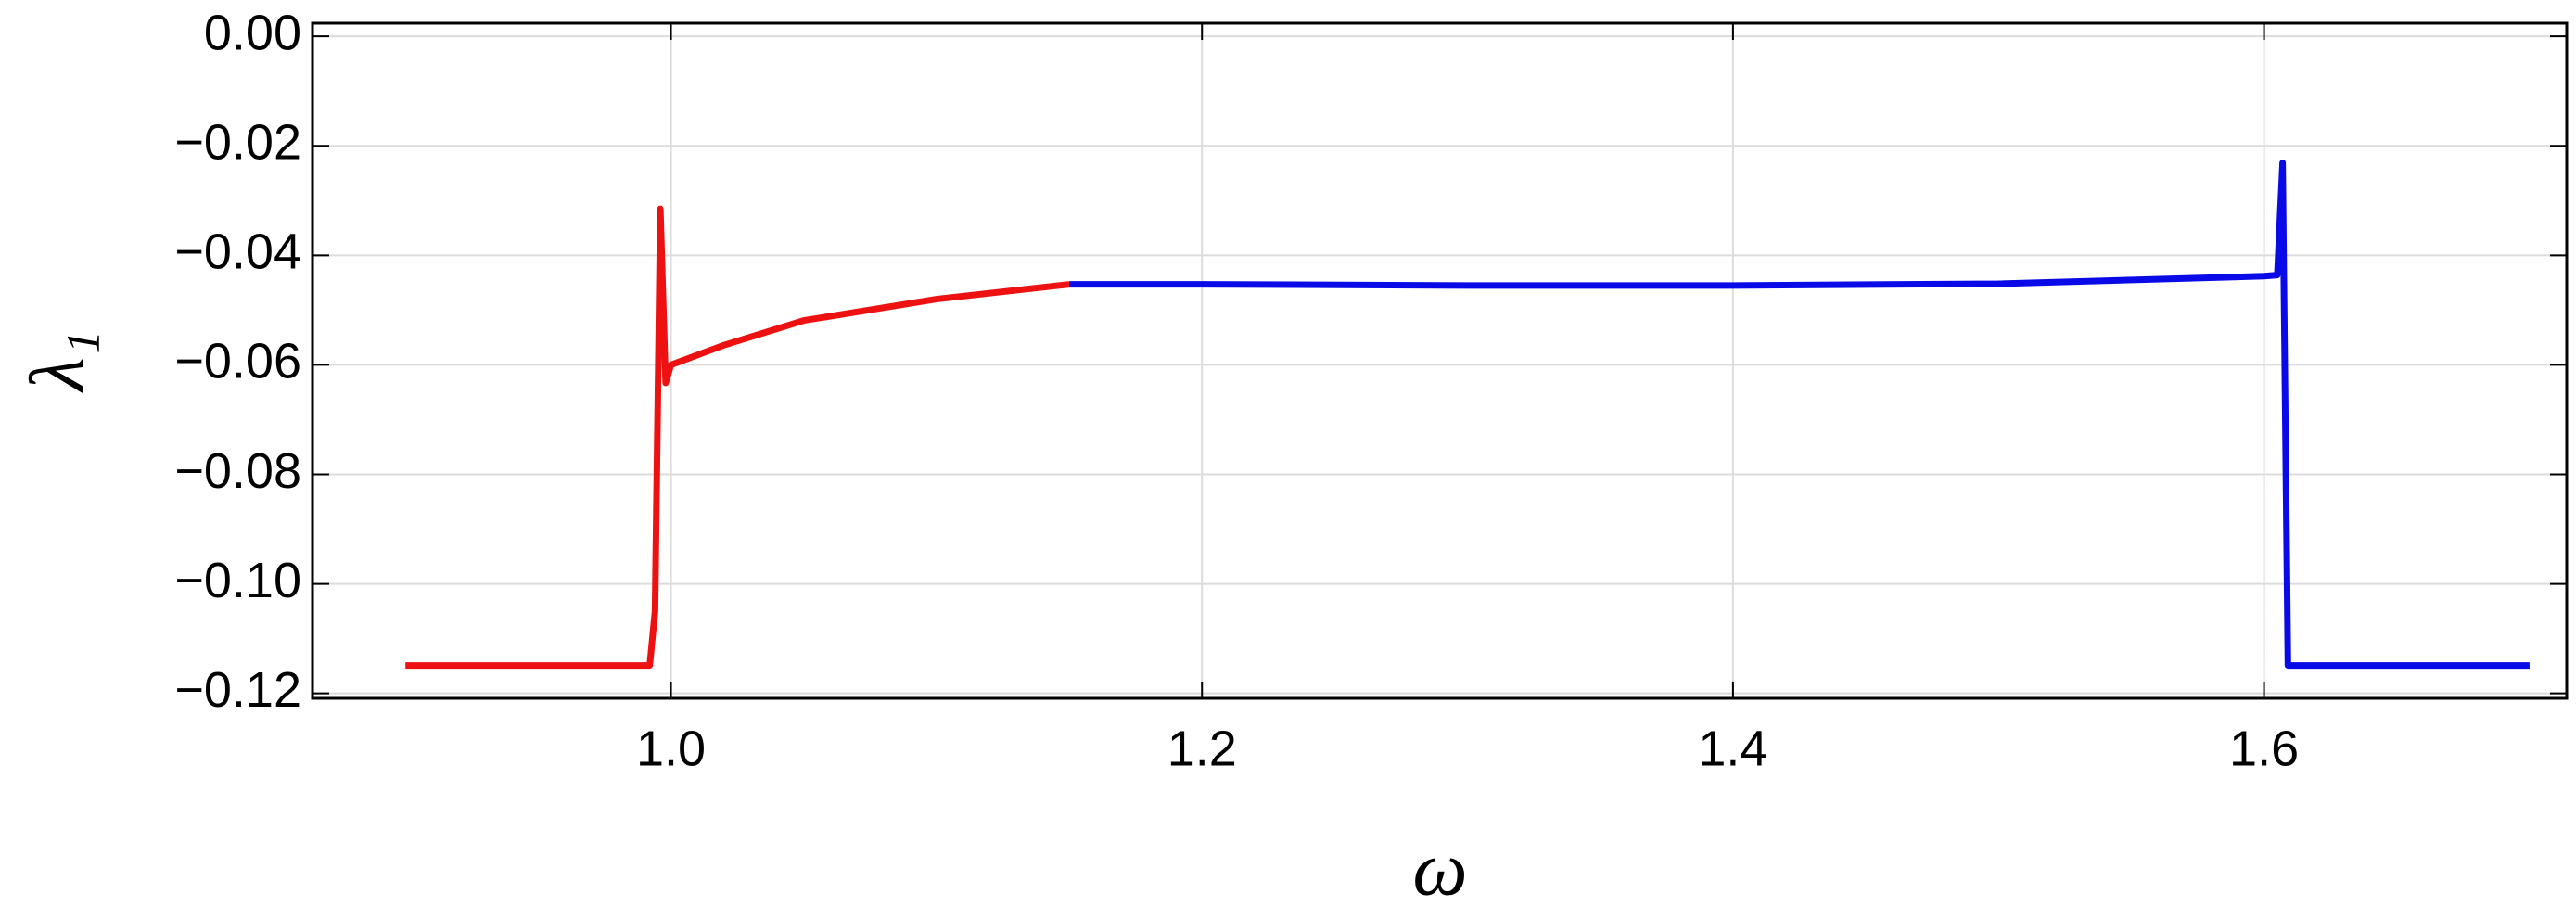  What do you see at coordinates (737, 437) in the screenshot?
I see `data-line` at bounding box center [737, 437].